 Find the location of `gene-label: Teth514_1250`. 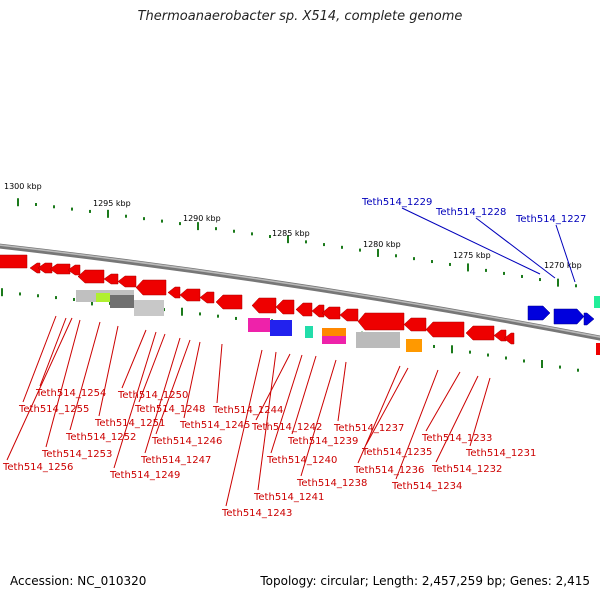

gene-label: Teth514_1250 is located at coordinates (152, 395).